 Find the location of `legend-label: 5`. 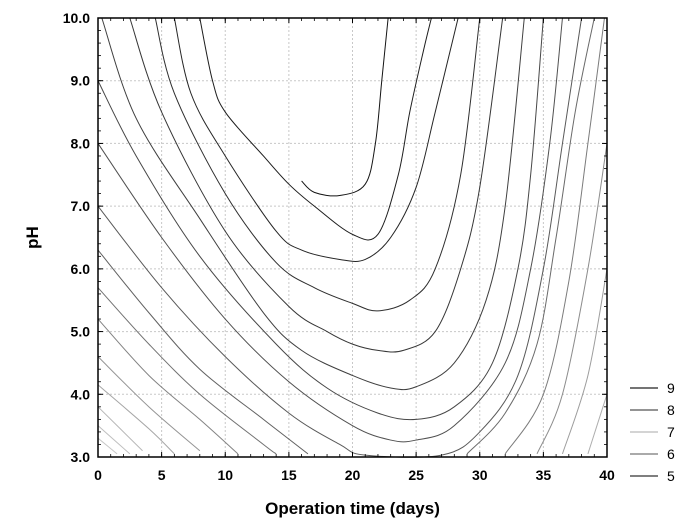

legend-label: 5 is located at coordinates (671, 476).